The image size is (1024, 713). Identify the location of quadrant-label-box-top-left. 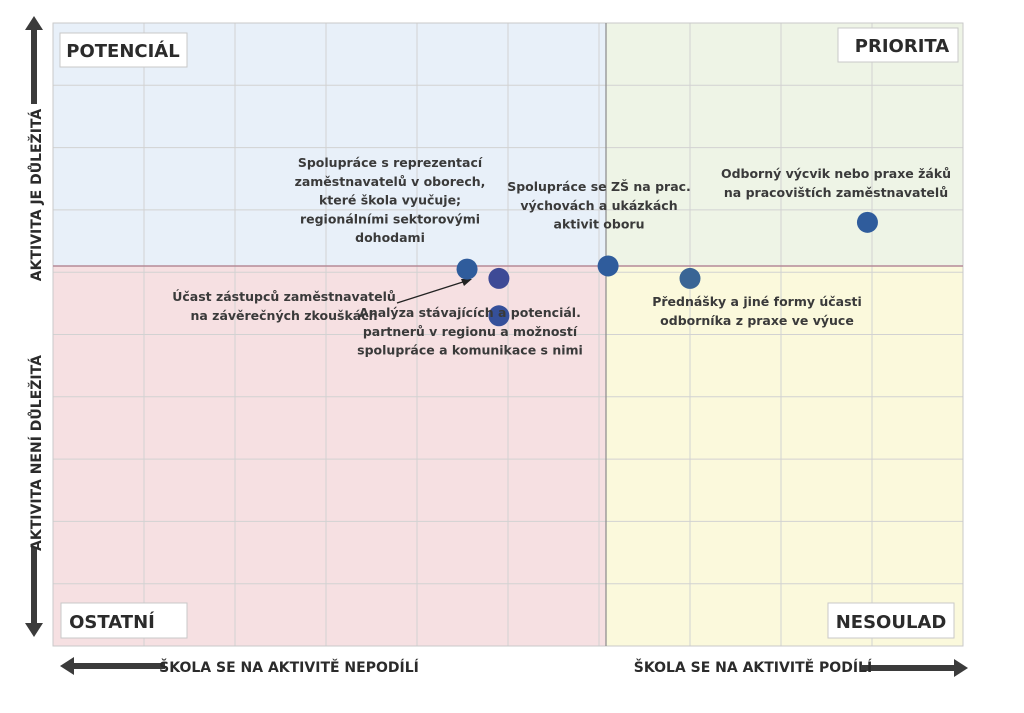
(123, 50).